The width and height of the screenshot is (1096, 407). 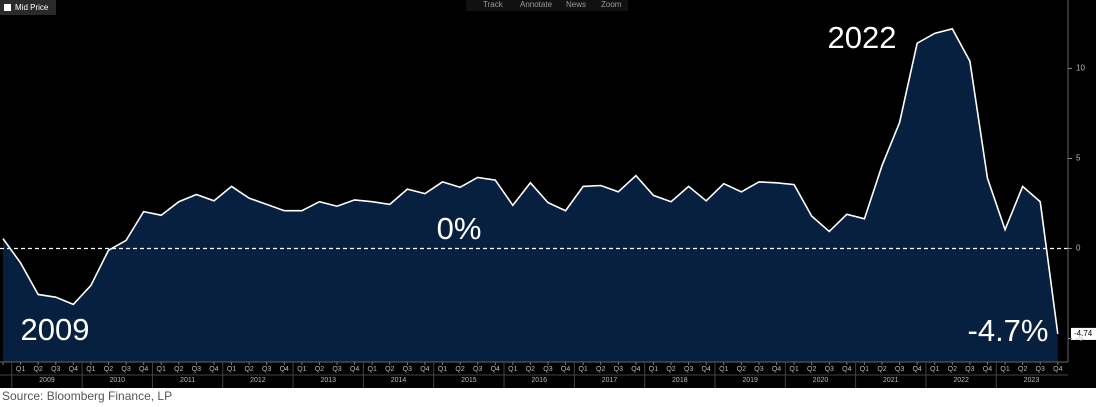 I want to click on year-label: 2014, so click(x=399, y=380).